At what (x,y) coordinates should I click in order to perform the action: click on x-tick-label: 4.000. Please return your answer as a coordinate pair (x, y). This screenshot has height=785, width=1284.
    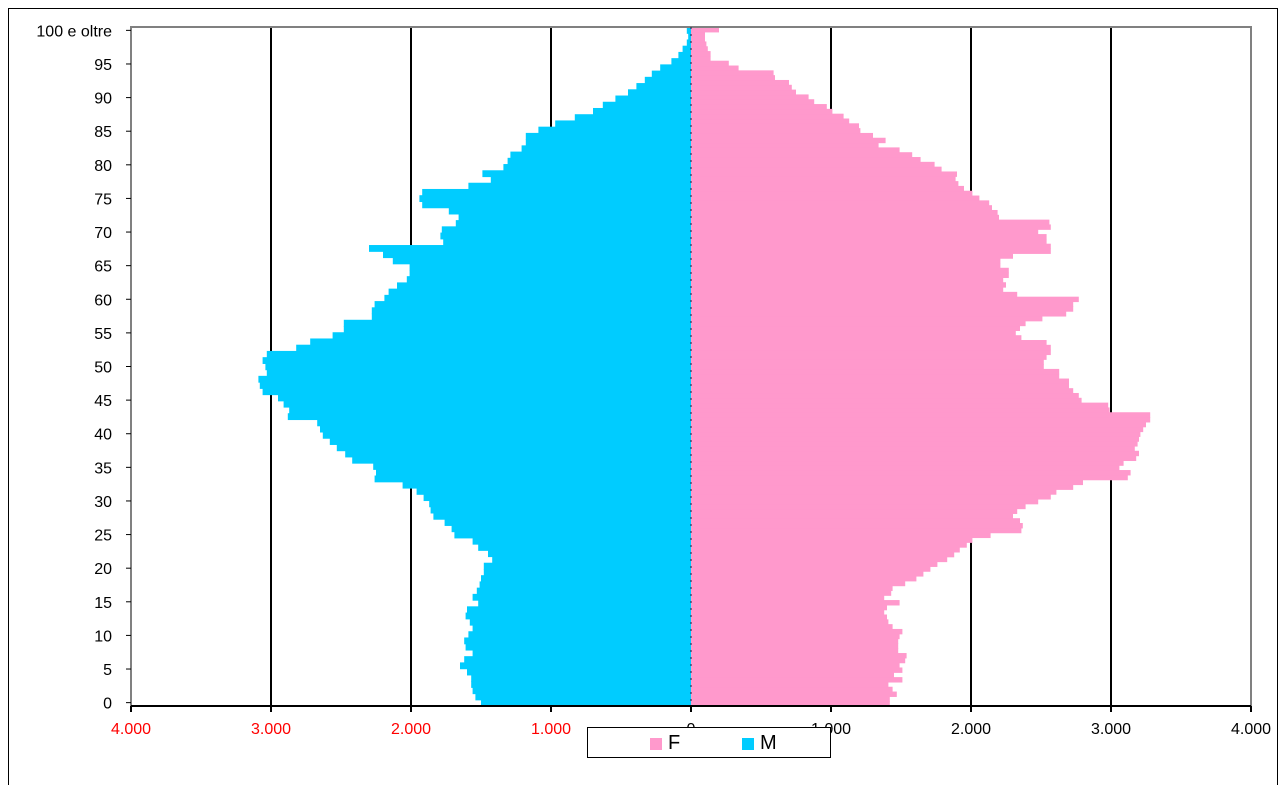
    Looking at the image, I should click on (1251, 729).